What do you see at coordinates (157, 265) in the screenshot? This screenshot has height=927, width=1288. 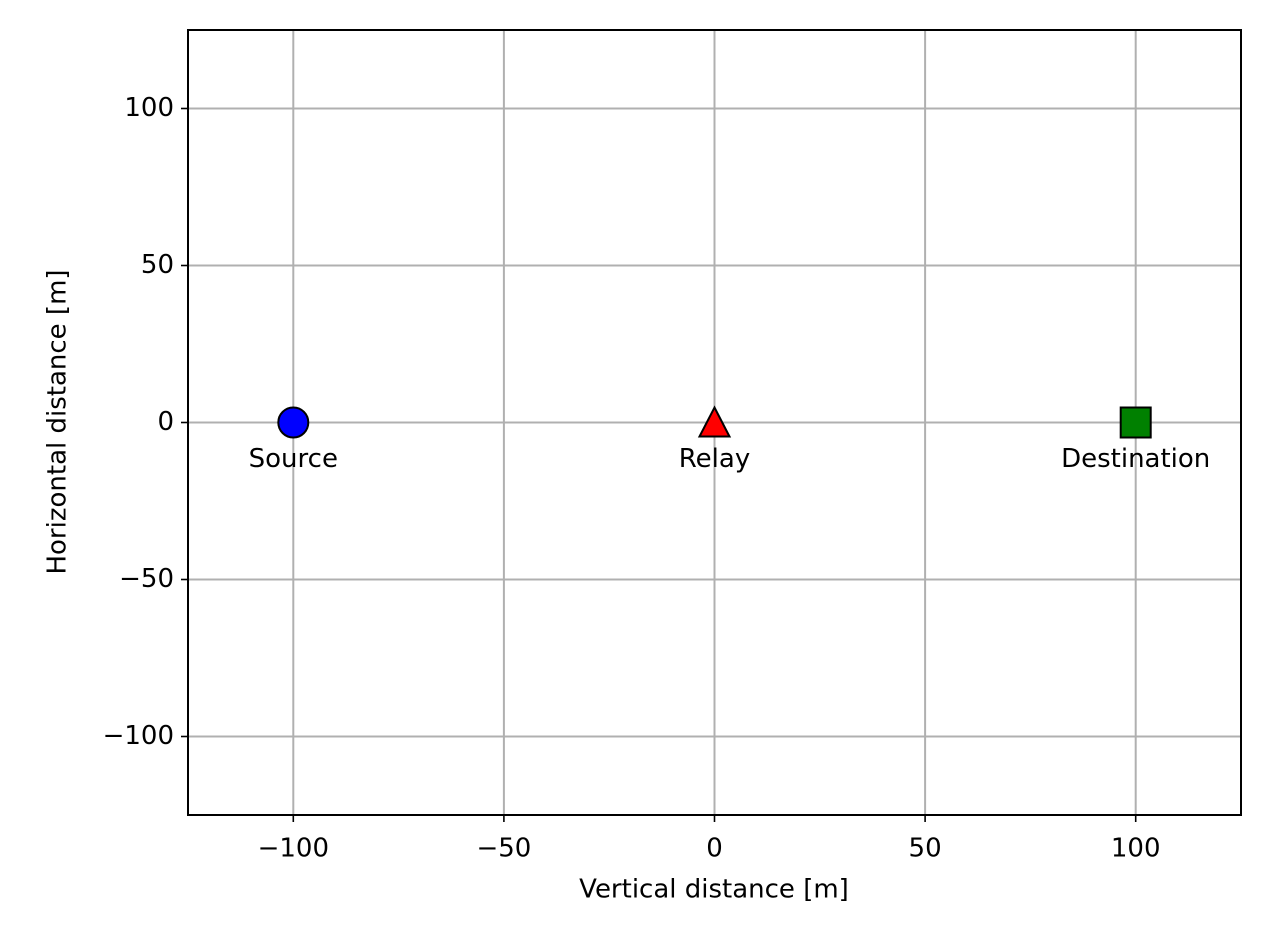 I see `y-tick-label: 50` at bounding box center [157, 265].